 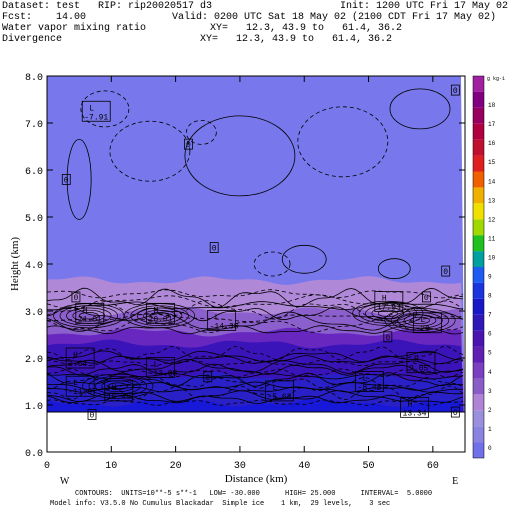 I want to click on extremum-value: 17.93, so click(x=389, y=308).